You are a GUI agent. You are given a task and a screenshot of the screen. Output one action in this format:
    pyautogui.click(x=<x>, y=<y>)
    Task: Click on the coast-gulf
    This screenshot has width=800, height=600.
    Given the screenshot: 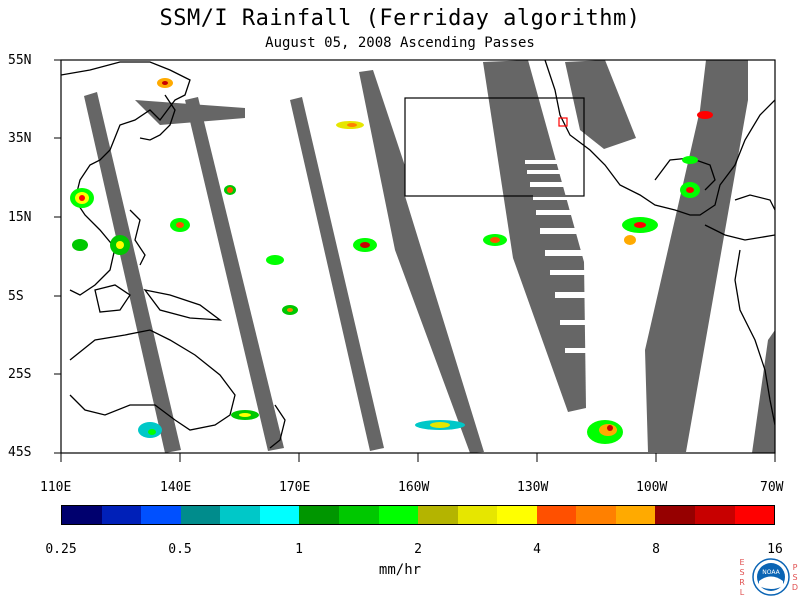 What is the action you would take?
    pyautogui.click(x=685, y=174)
    